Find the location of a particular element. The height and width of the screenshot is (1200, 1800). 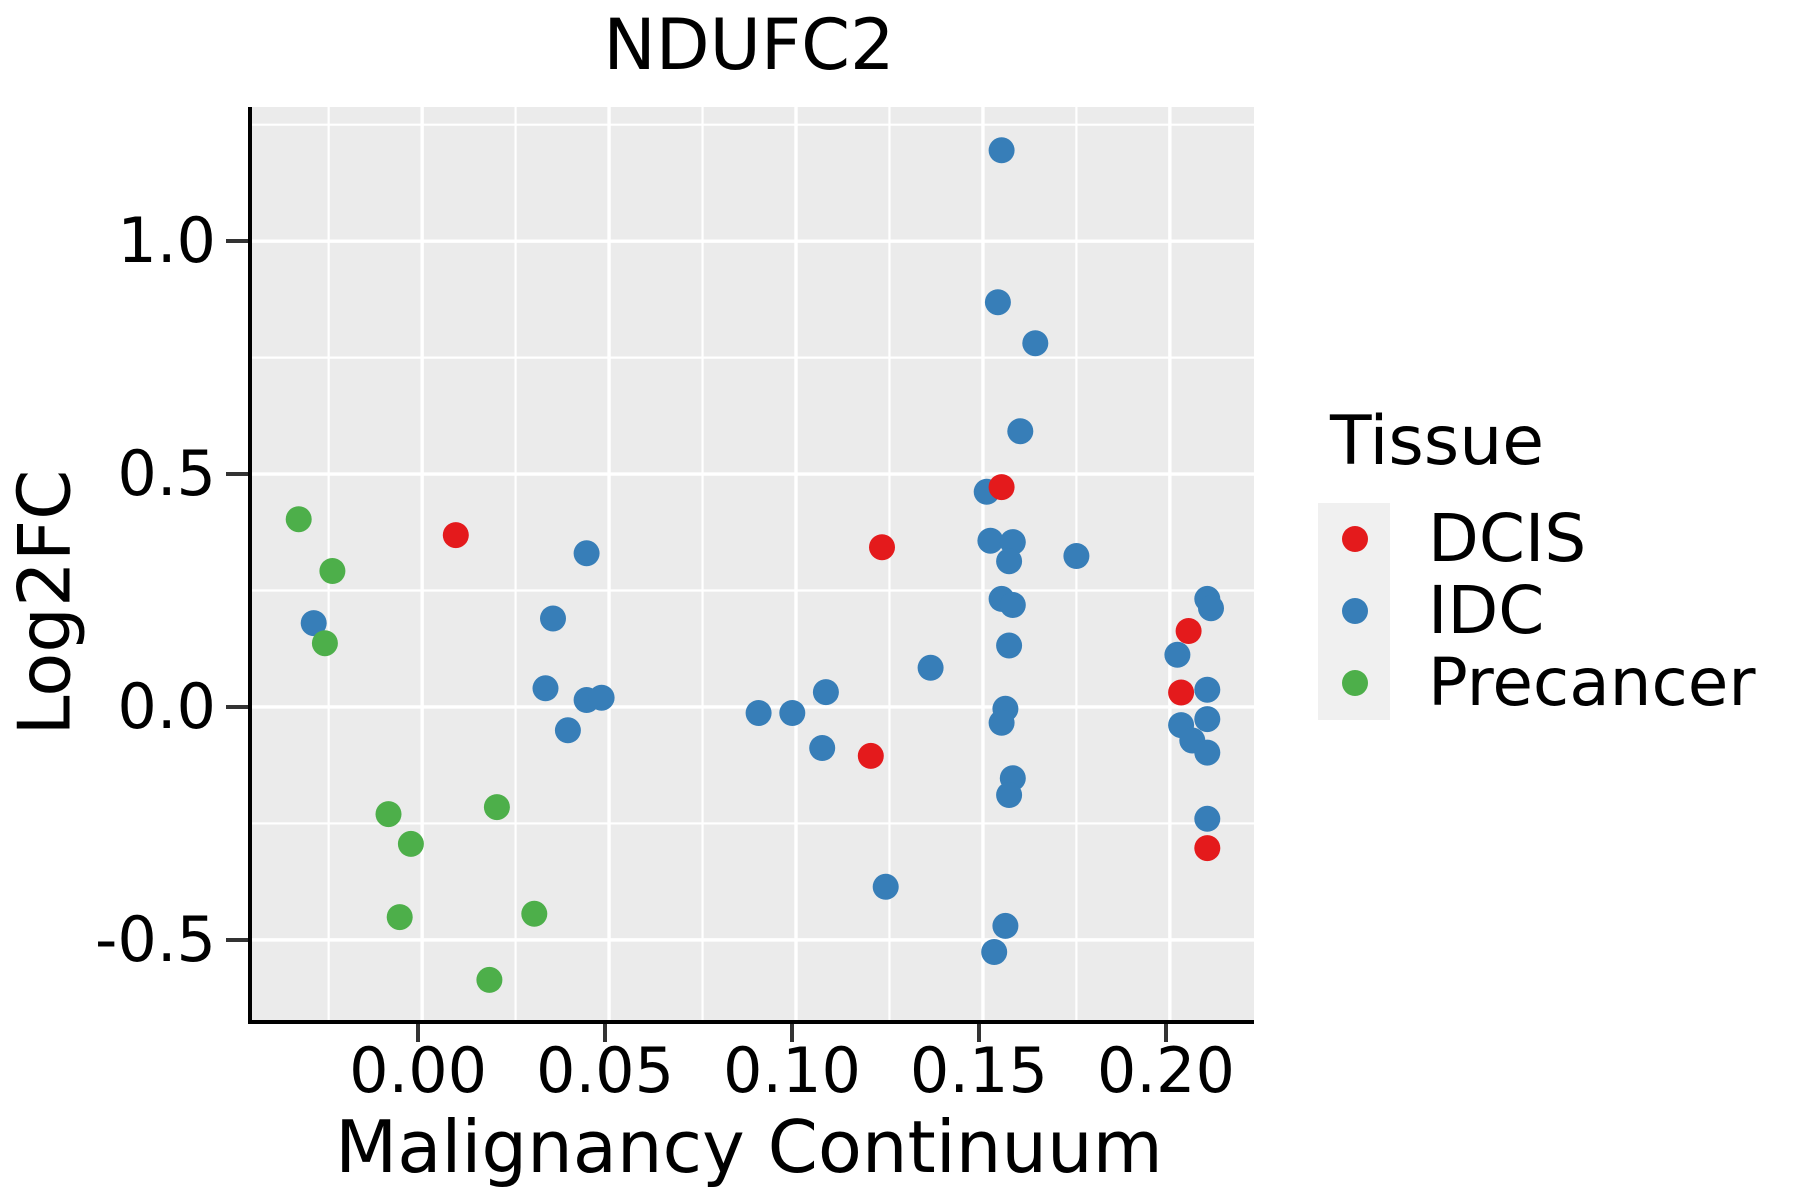

legend-label: IDC is located at coordinates (1486, 610).